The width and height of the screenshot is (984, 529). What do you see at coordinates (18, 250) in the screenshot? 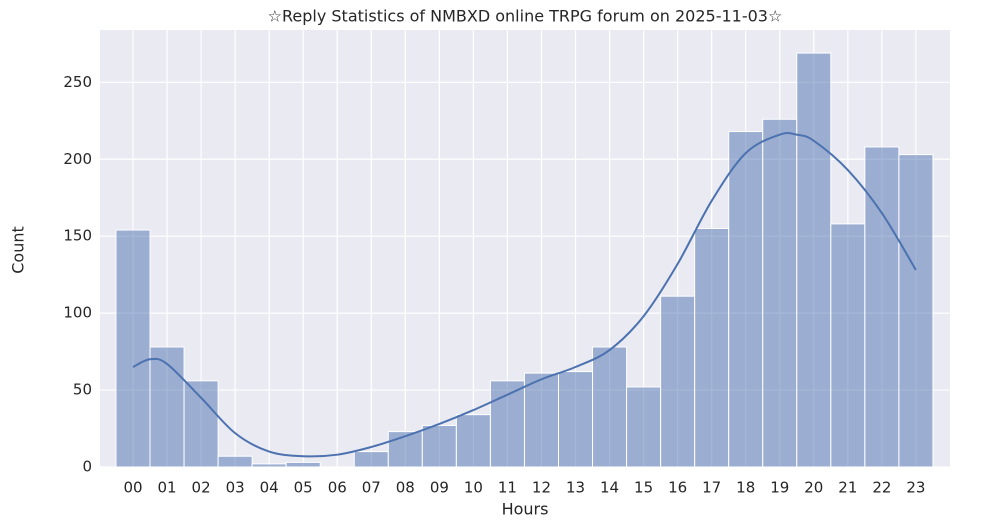
I see `y-axis-label: Count` at bounding box center [18, 250].